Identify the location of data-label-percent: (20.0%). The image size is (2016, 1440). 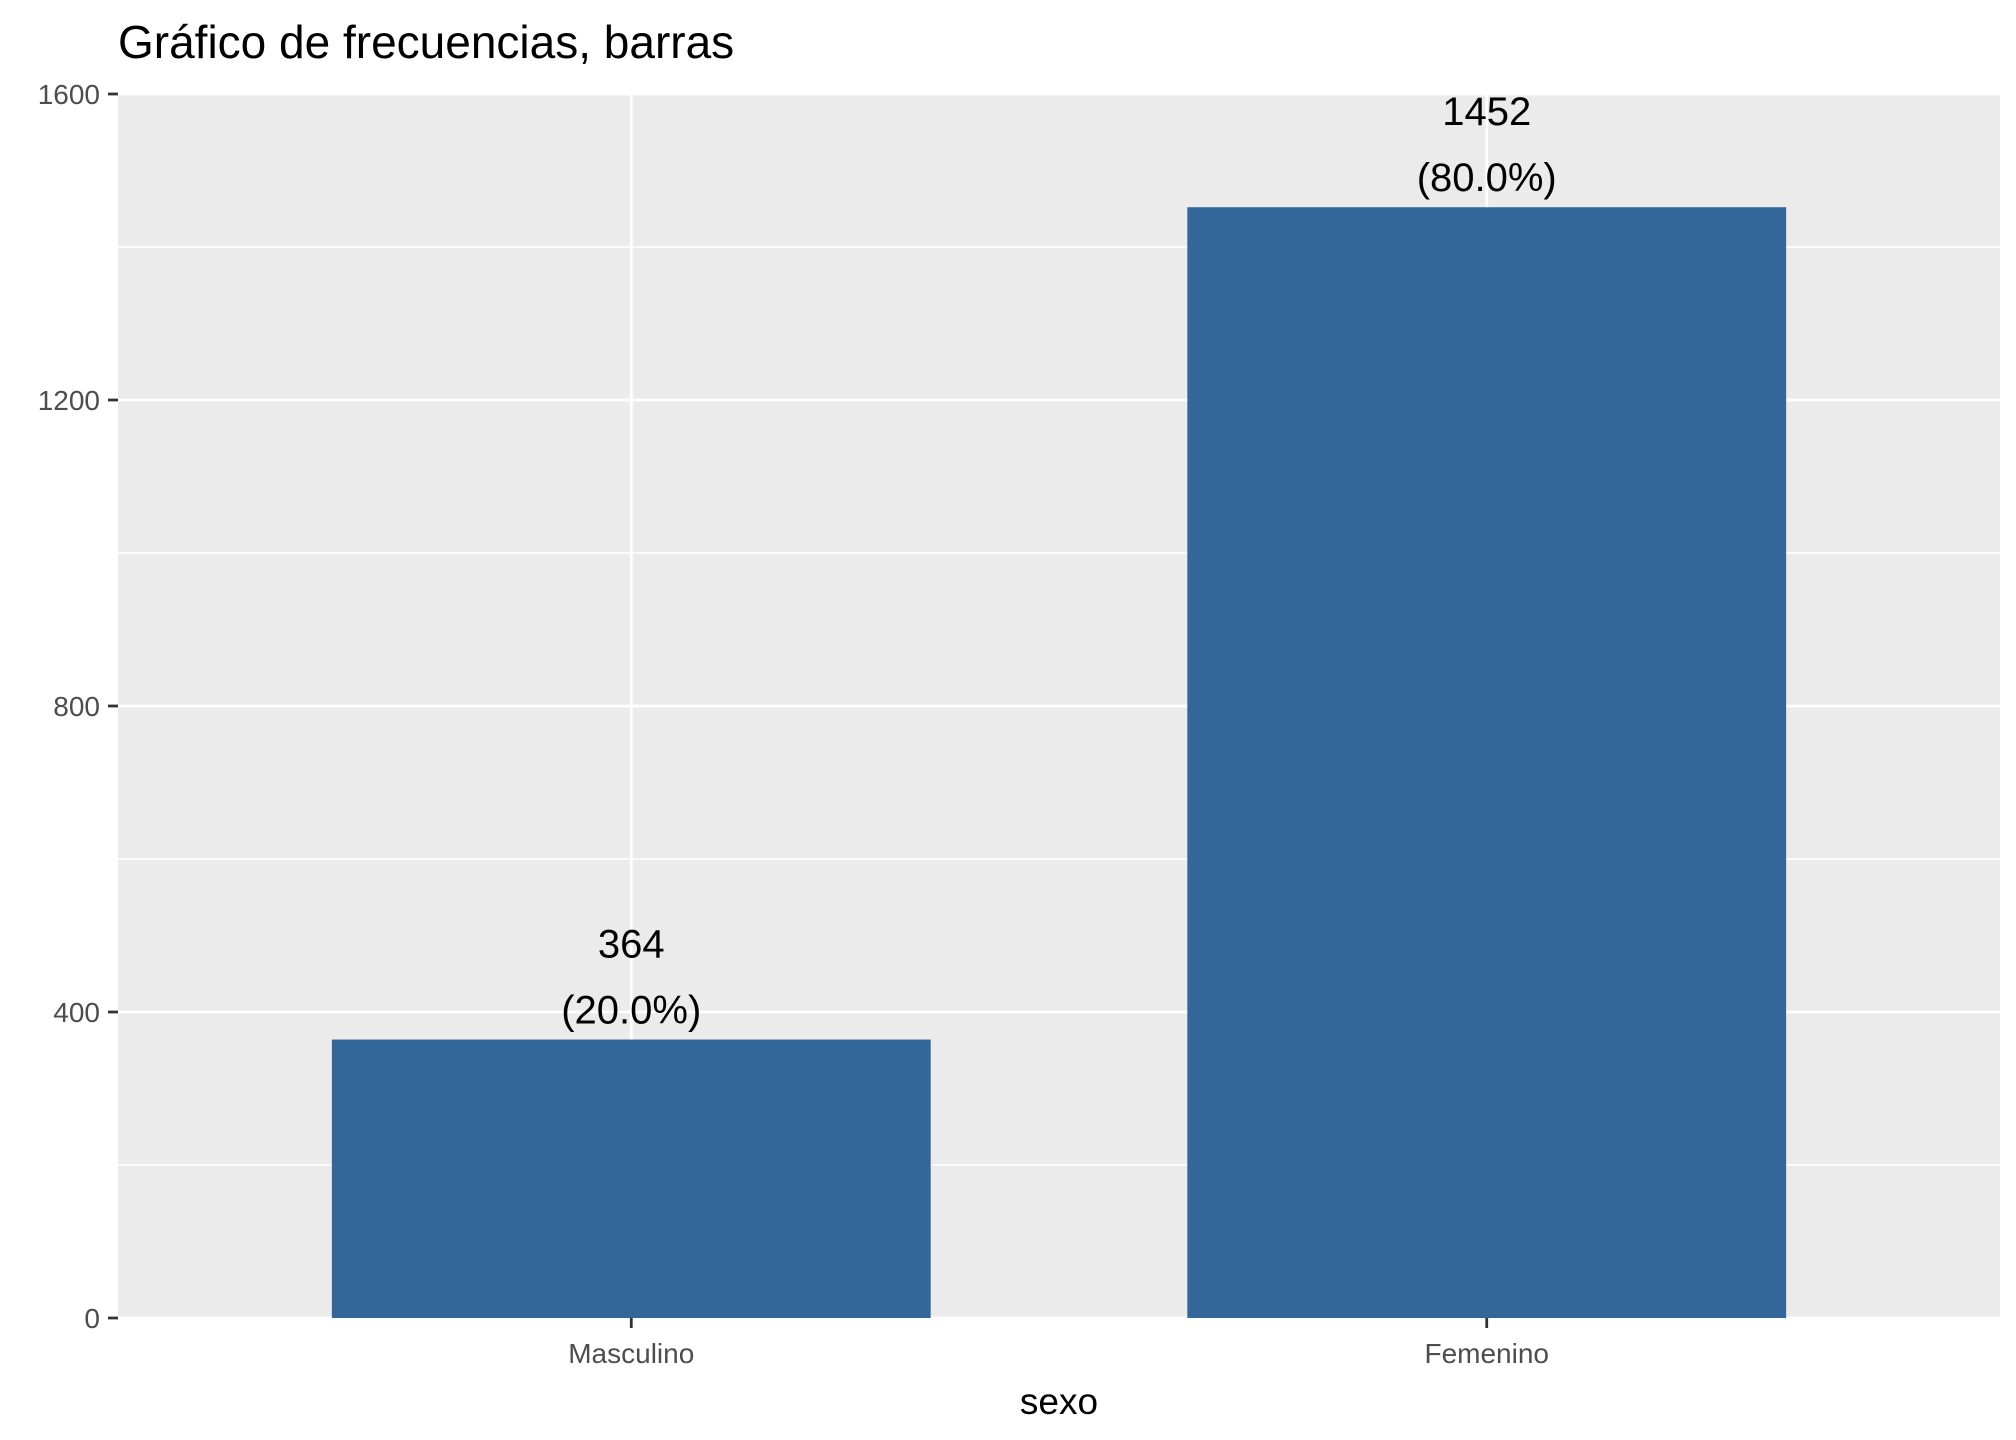
(631, 1011).